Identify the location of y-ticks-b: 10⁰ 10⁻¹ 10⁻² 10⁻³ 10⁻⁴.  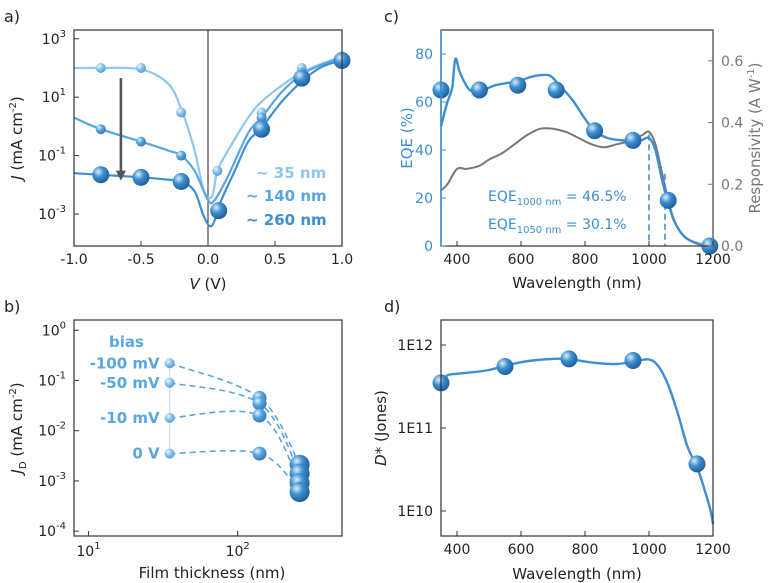
(58, 430).